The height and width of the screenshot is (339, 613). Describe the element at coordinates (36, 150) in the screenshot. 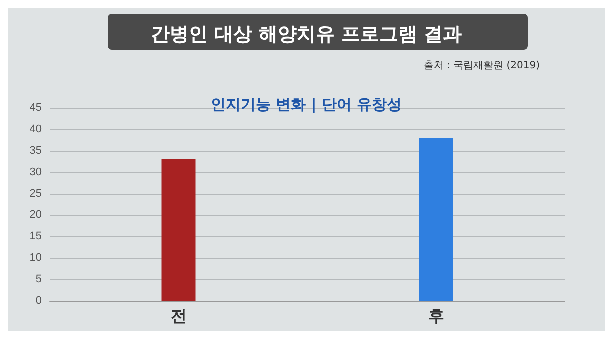

I see `y-tick-label: 35` at that location.